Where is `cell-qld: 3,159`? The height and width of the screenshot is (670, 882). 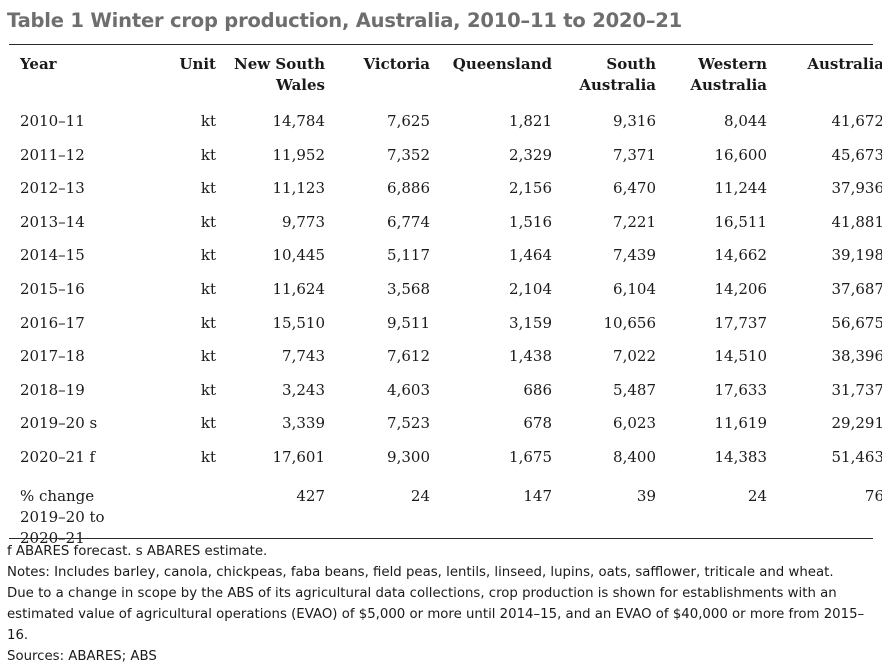
cell-qld: 3,159 is located at coordinates (530, 322).